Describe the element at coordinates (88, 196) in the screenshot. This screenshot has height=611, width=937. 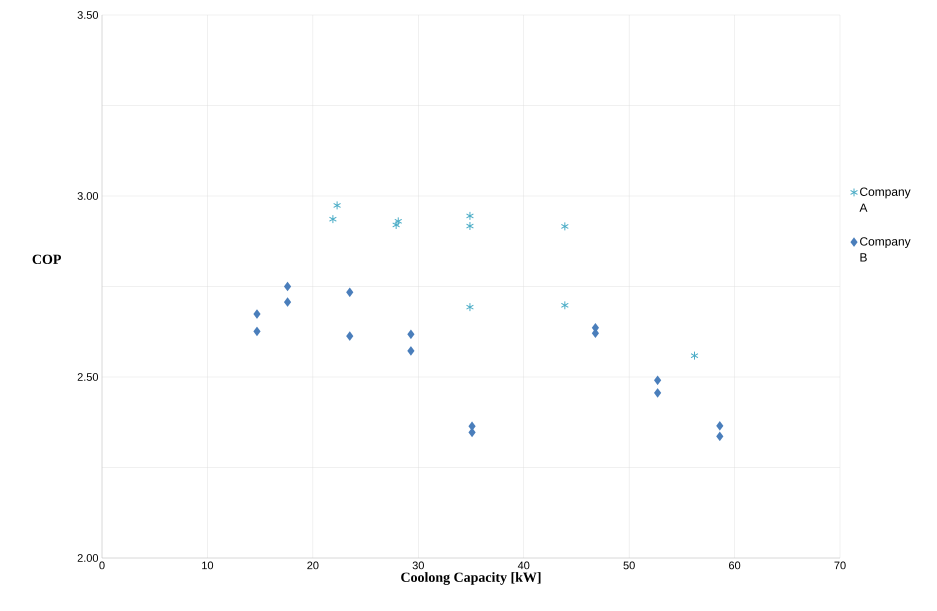
I see `y-tick-label: 3.00` at that location.